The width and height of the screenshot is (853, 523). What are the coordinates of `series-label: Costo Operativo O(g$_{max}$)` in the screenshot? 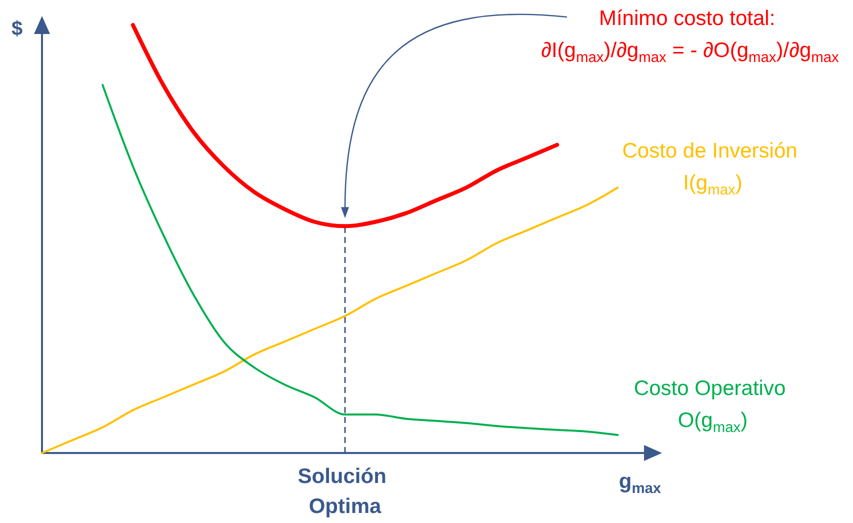 It's located at (713, 406).